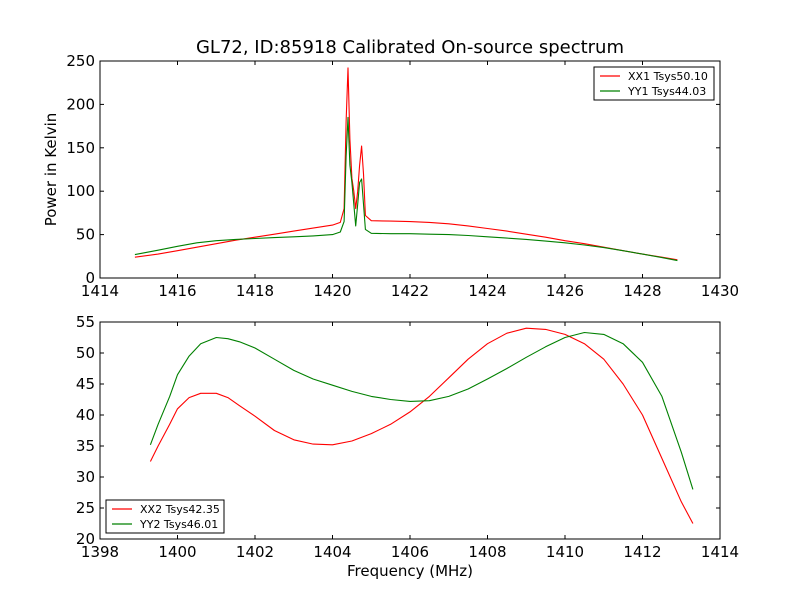  I want to click on x-tick-label: 1430, so click(720, 291).